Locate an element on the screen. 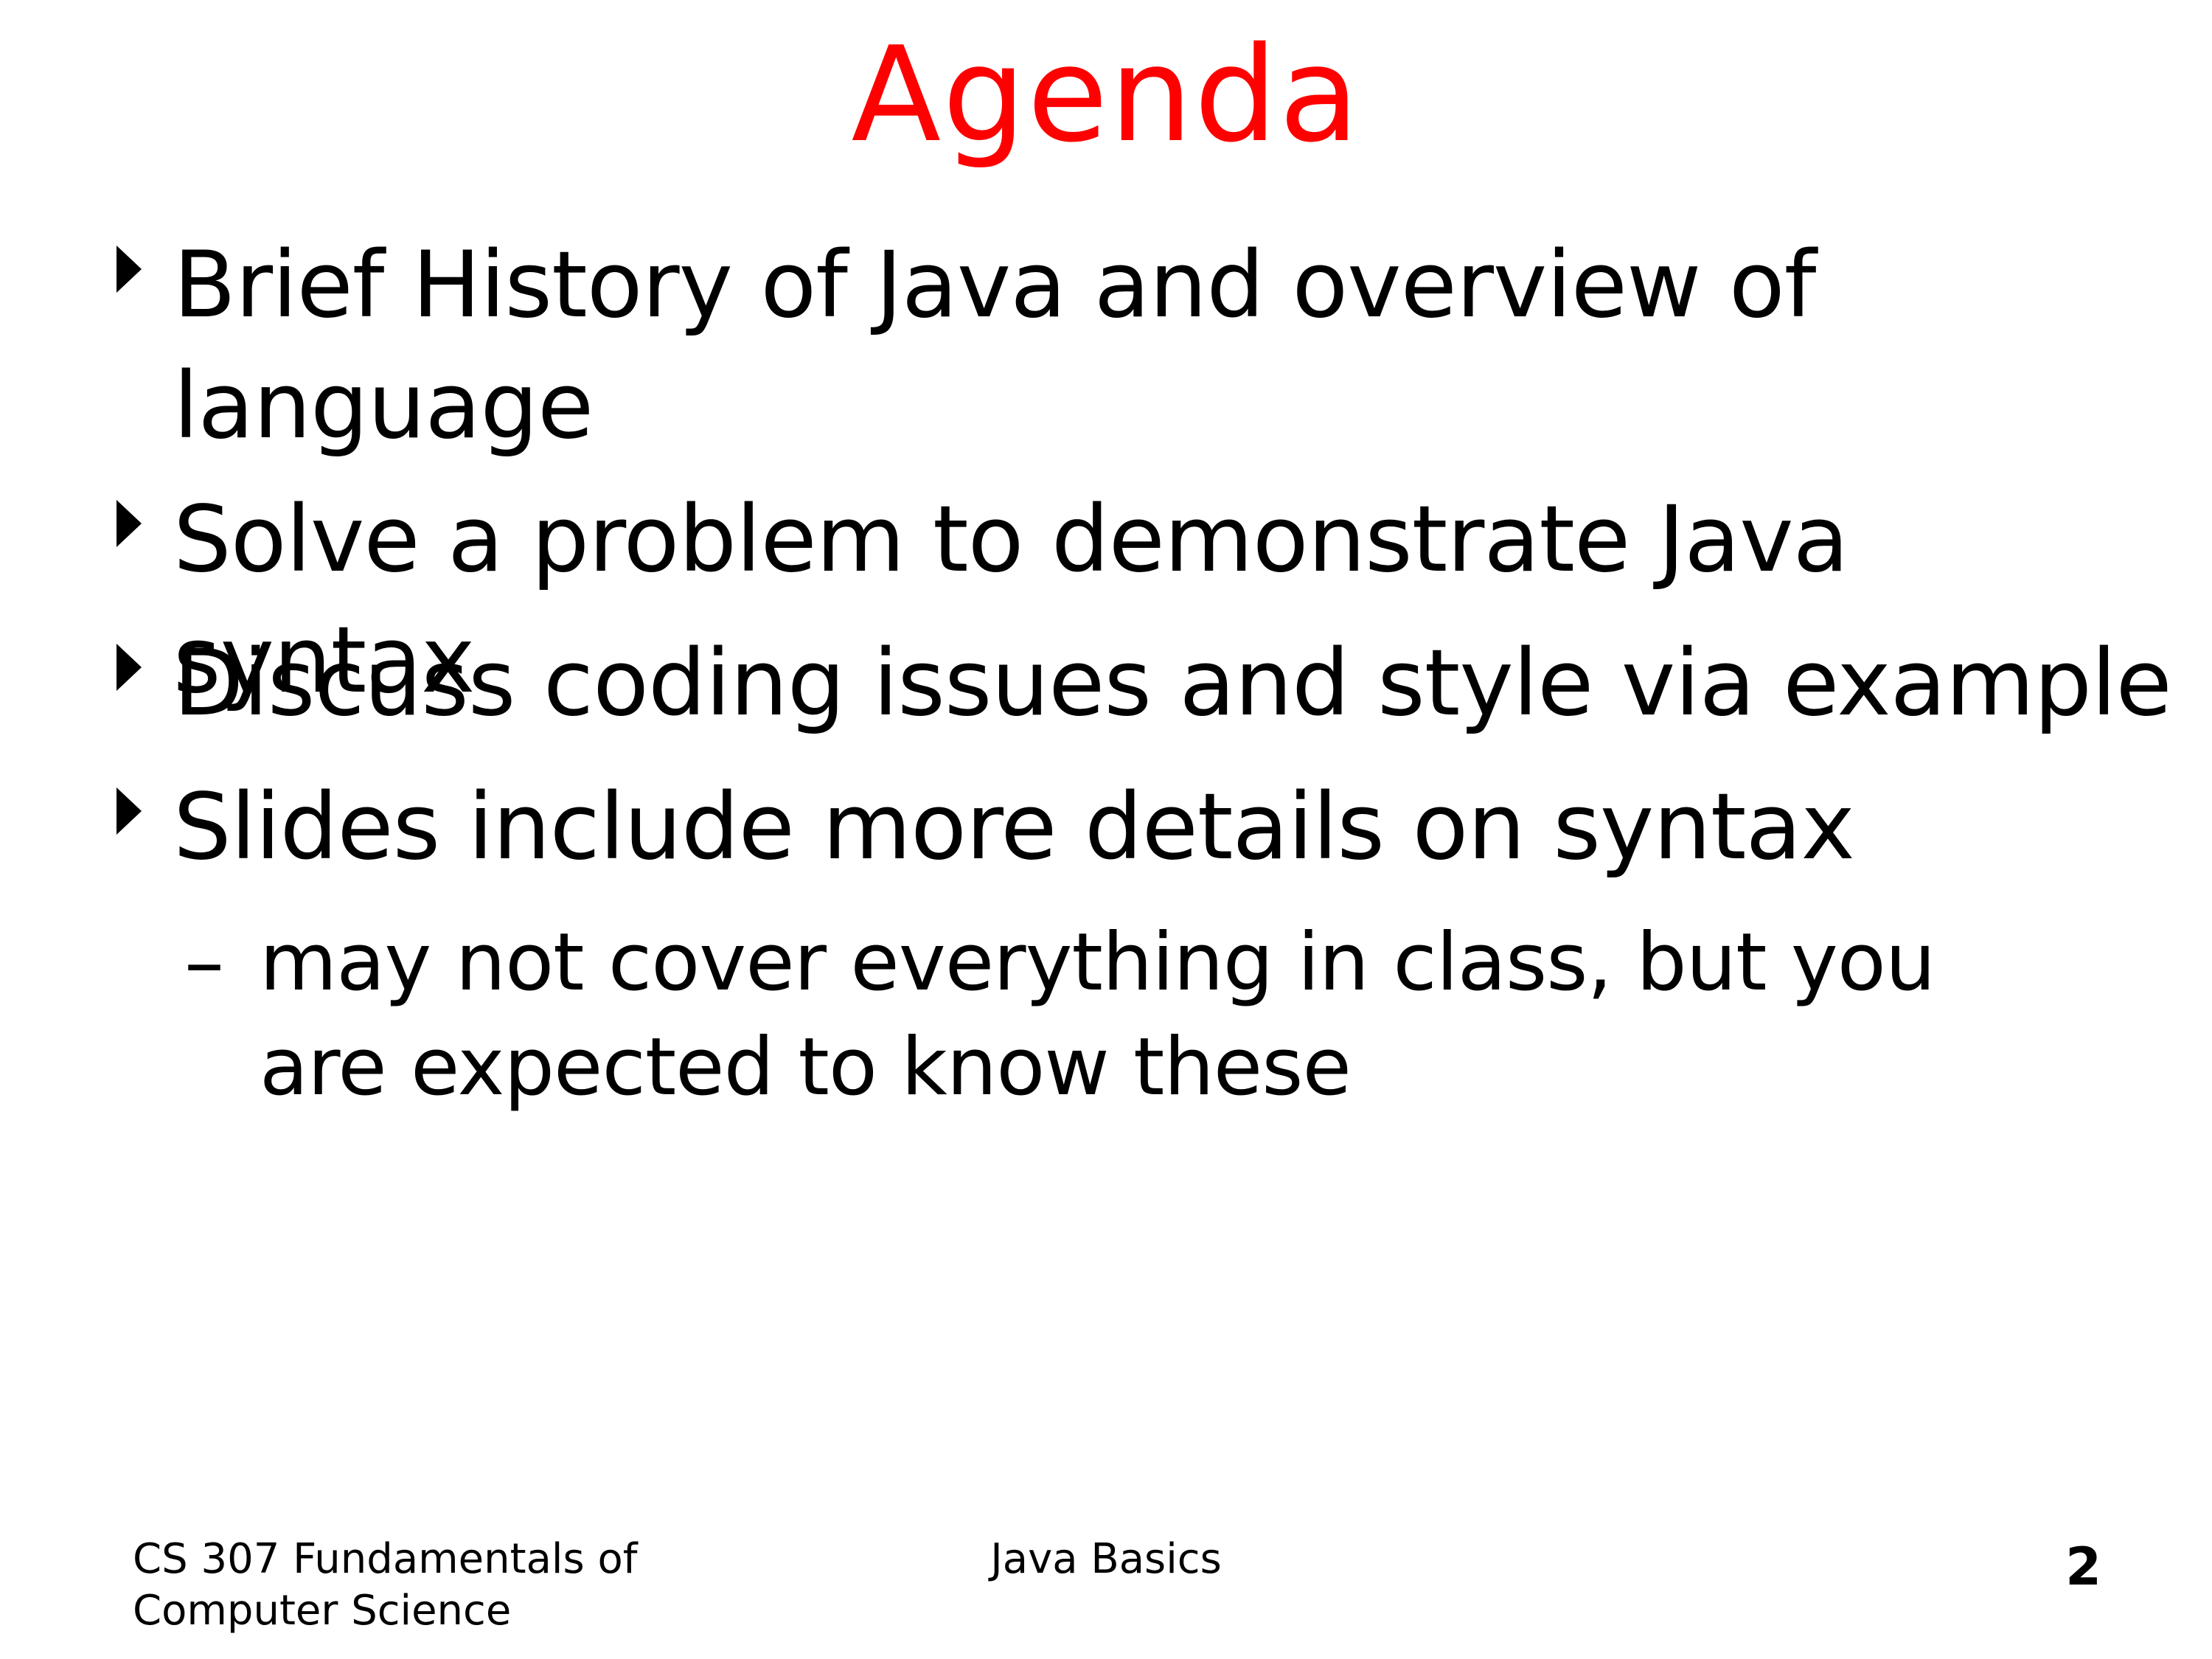 The height and width of the screenshot is (1659, 2212). slide-title: Agenda is located at coordinates (1106, 94).